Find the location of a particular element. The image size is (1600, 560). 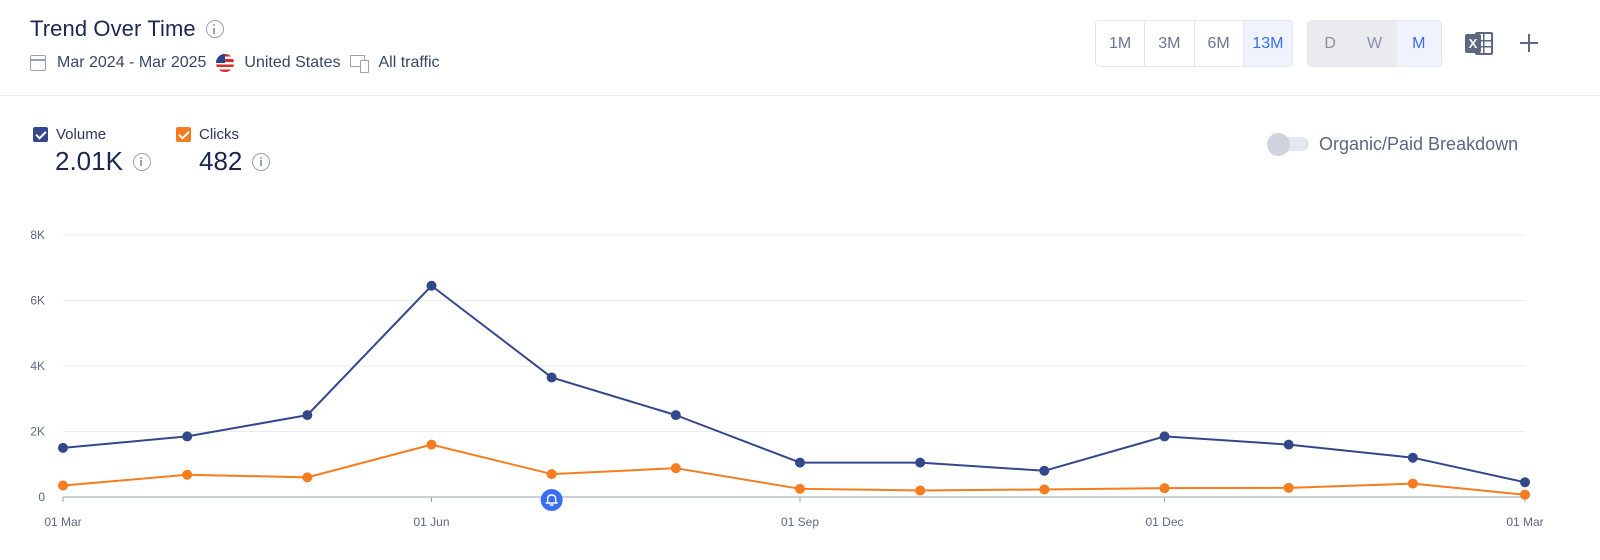

plus-icon is located at coordinates (1529, 43).